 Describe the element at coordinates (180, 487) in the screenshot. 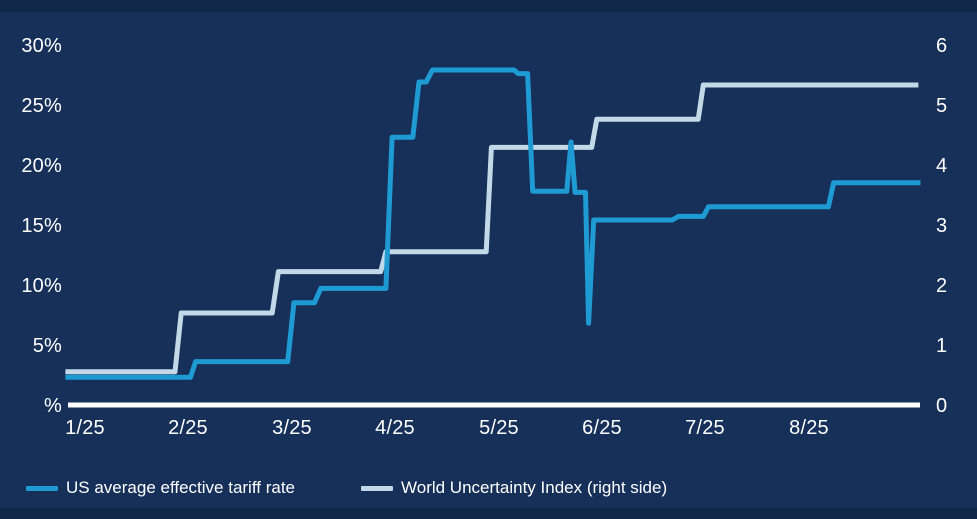

I see `legend-label-tariff: US average effective tariff rate` at that location.